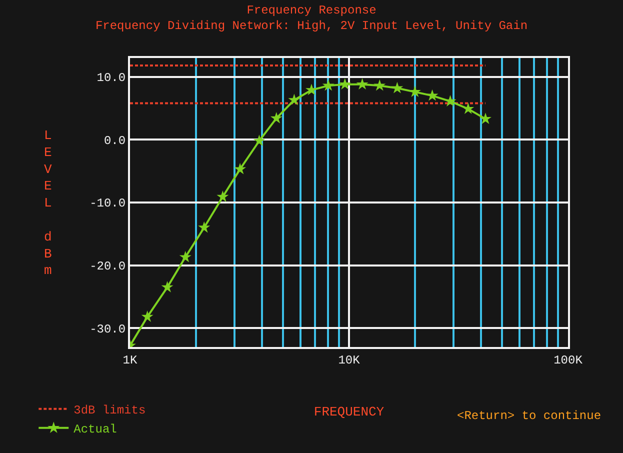 This screenshot has width=623, height=453. I want to click on x-tick-label: 1K, so click(130, 360).